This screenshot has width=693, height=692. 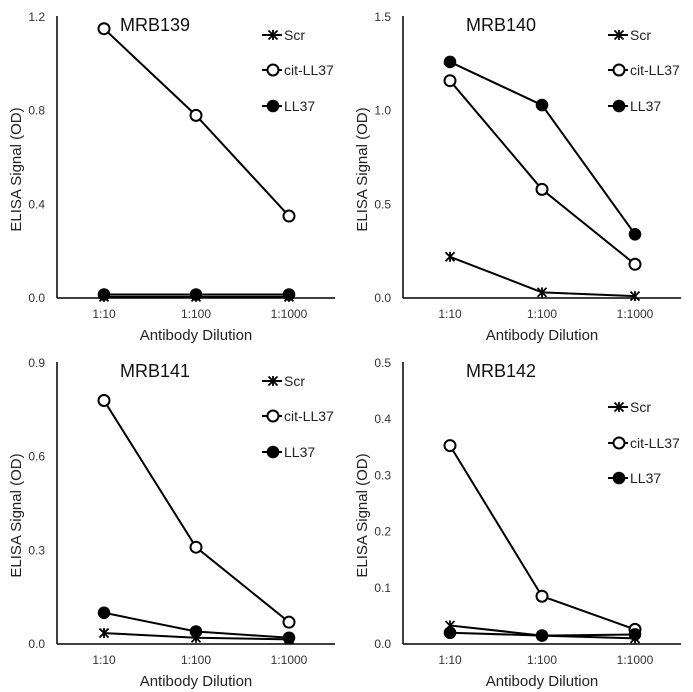 I want to click on y-tick-label: 0.3, so click(x=382, y=475).